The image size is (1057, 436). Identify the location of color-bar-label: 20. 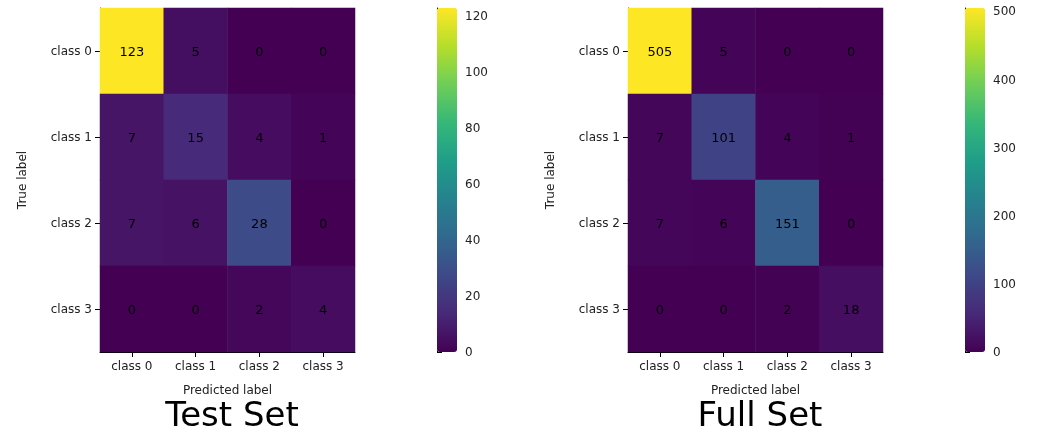
(473, 296).